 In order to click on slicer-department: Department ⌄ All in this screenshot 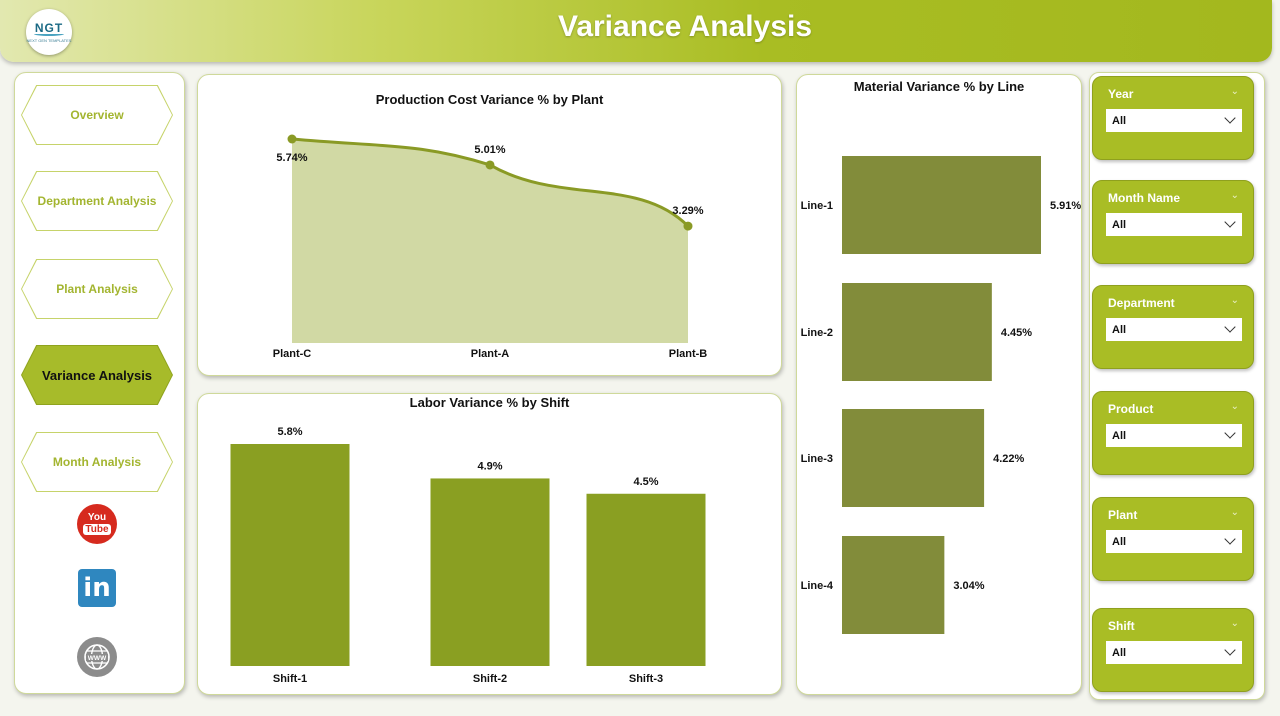, I will do `click(1173, 327)`.